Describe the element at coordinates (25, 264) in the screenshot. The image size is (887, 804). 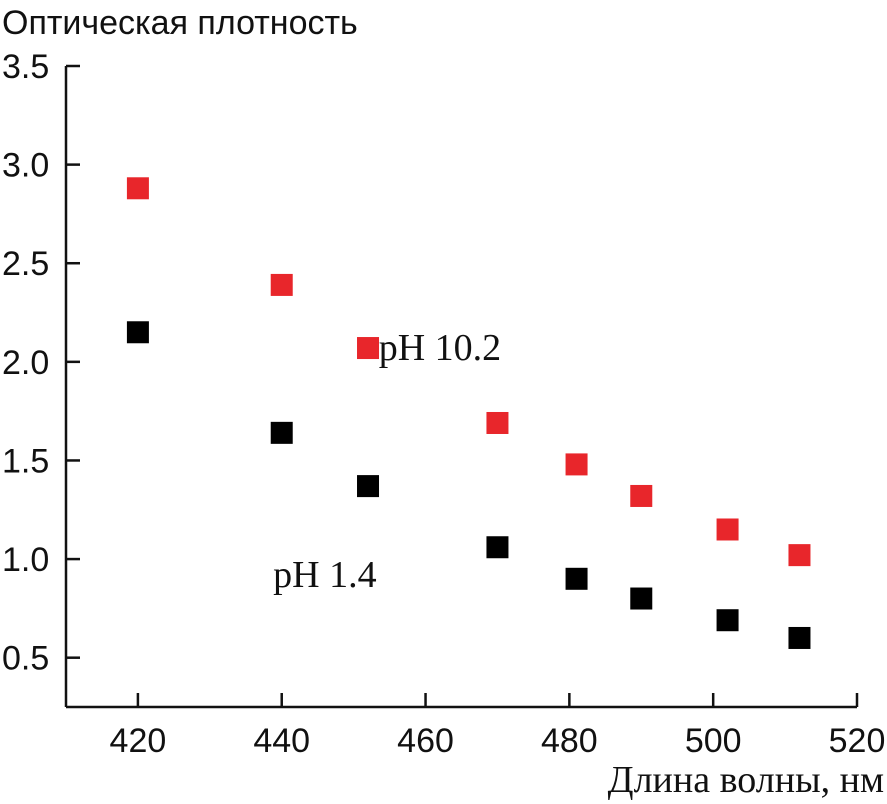
I see `y-tick-label: 2.5` at that location.